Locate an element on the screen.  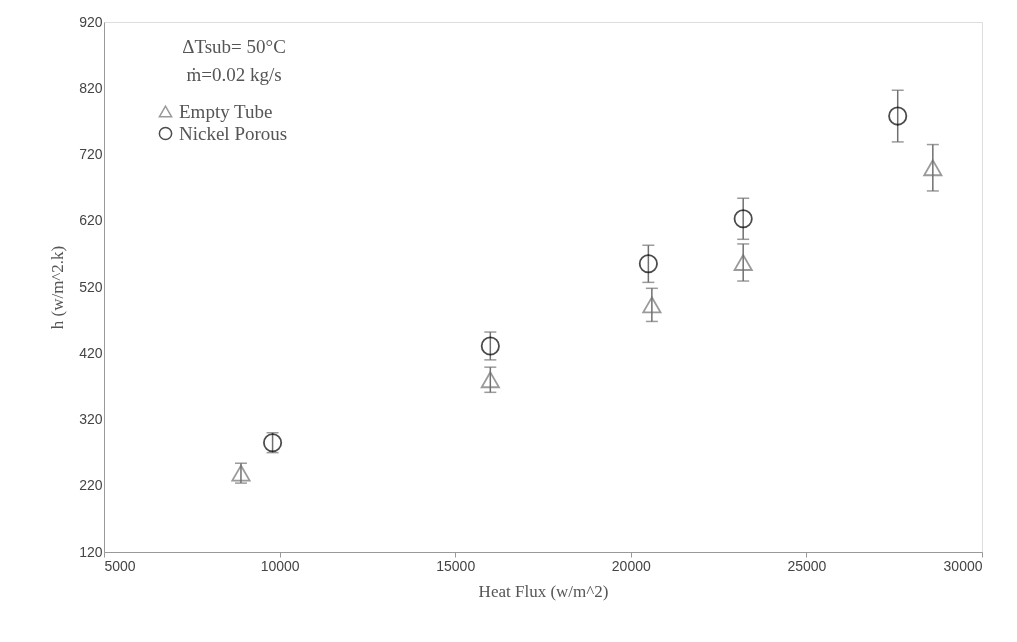
y-axis-title: h (w/m^2.k) is located at coordinates (58, 287).